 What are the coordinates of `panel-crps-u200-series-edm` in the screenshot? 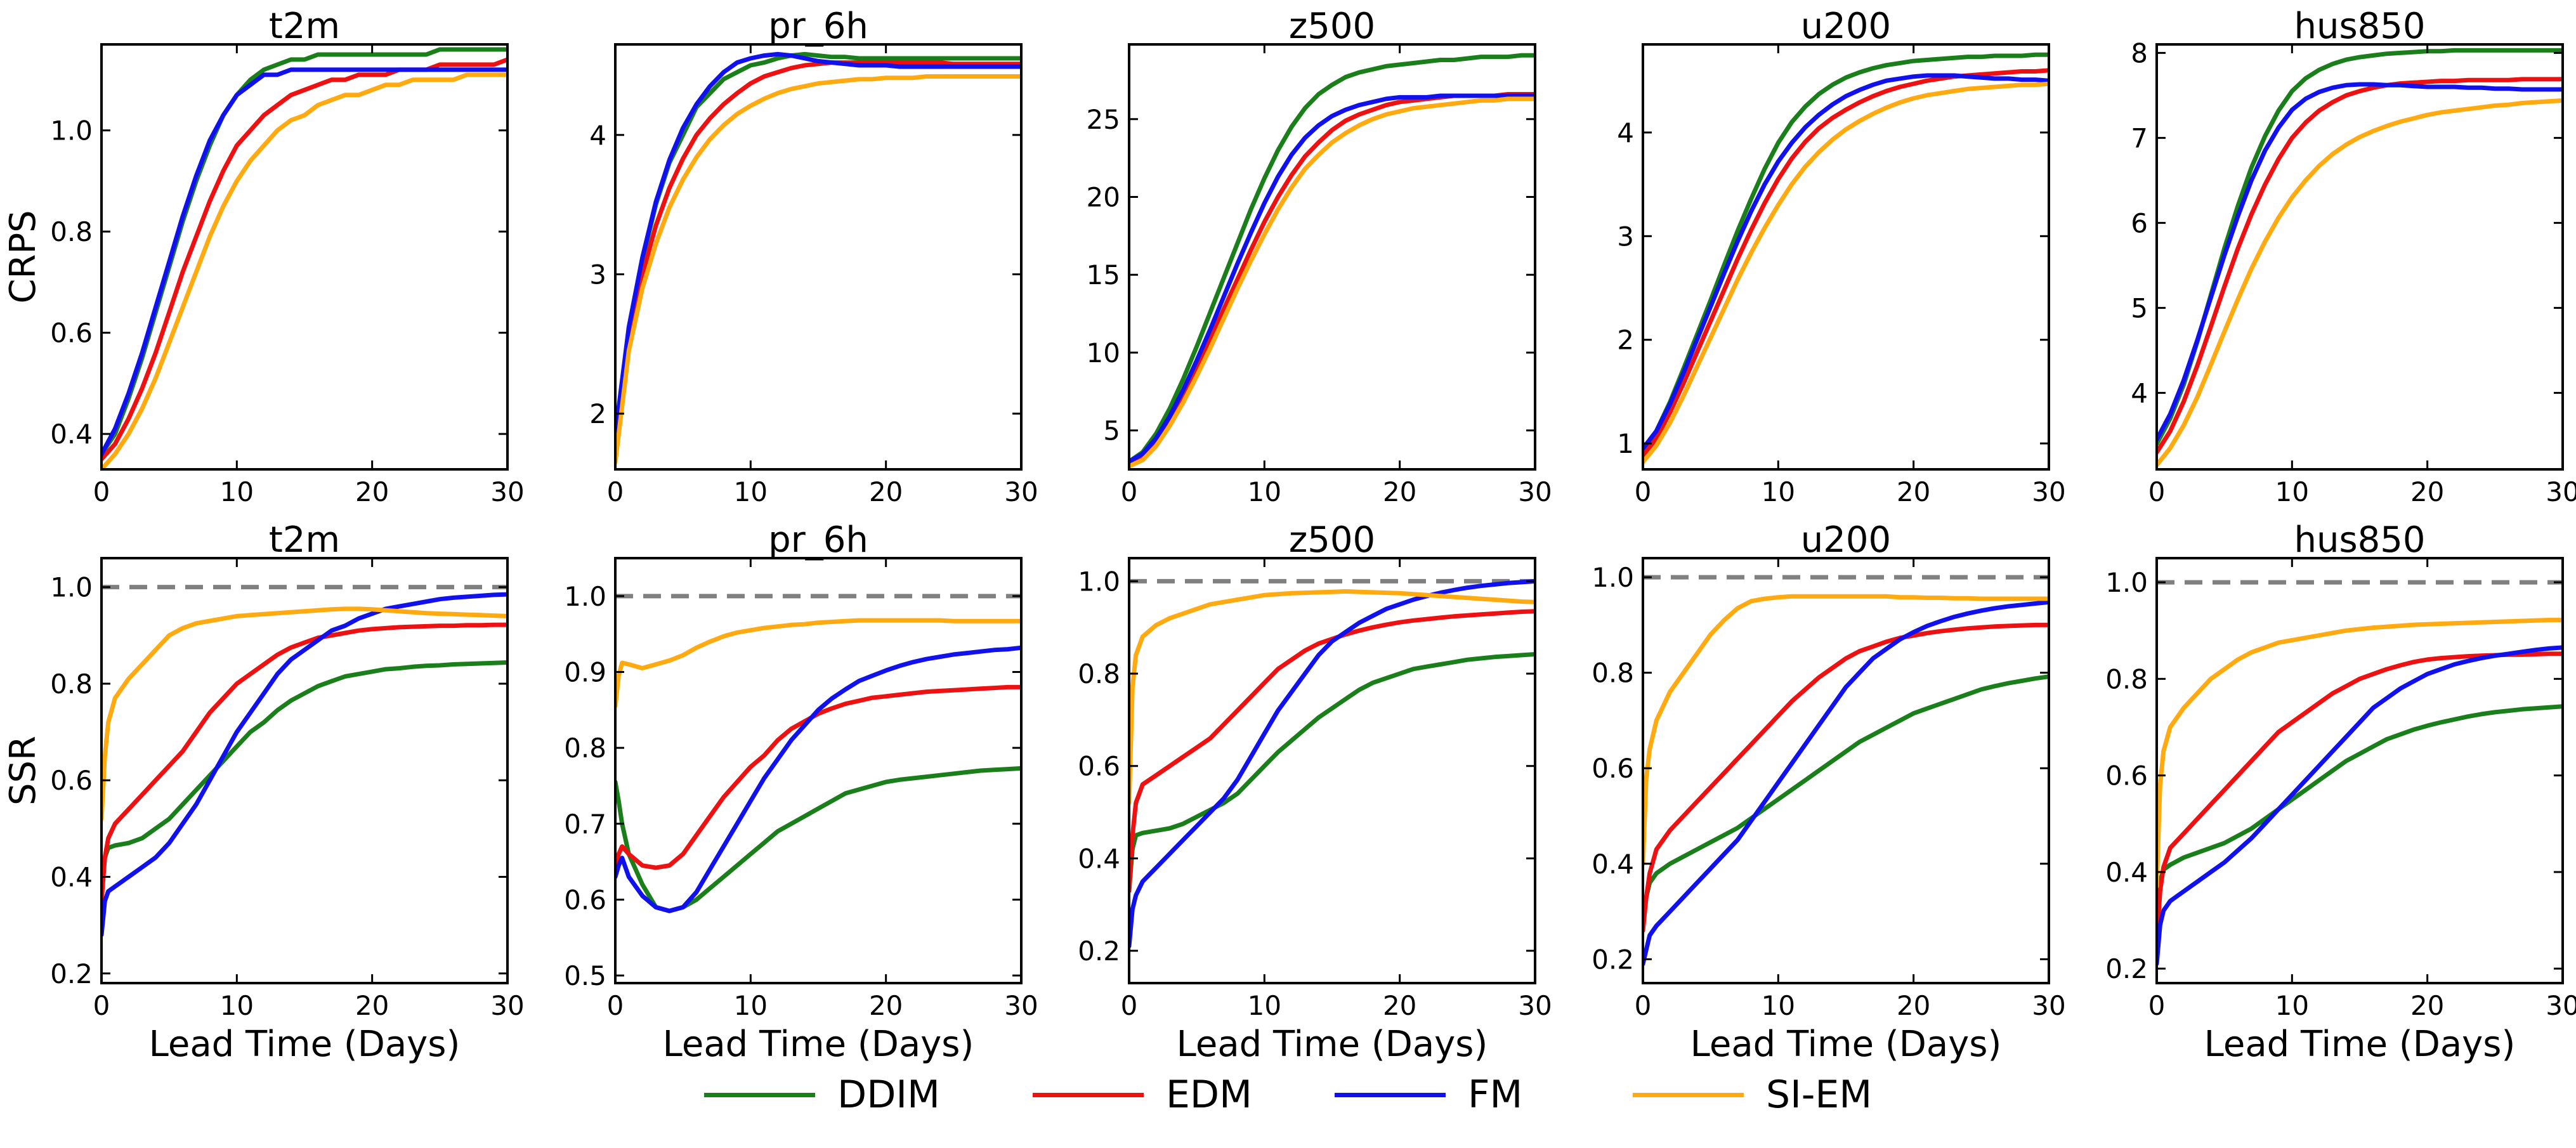 It's located at (1846, 263).